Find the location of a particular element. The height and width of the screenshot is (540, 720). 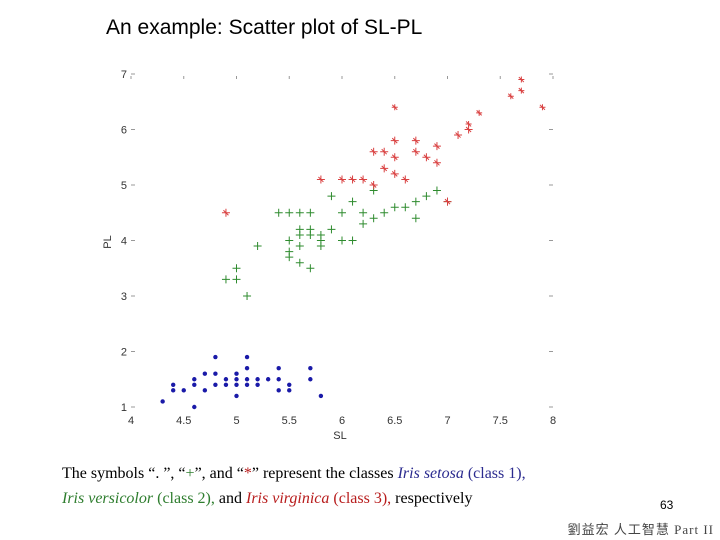

caption-plus-symbol: + is located at coordinates (190, 473).